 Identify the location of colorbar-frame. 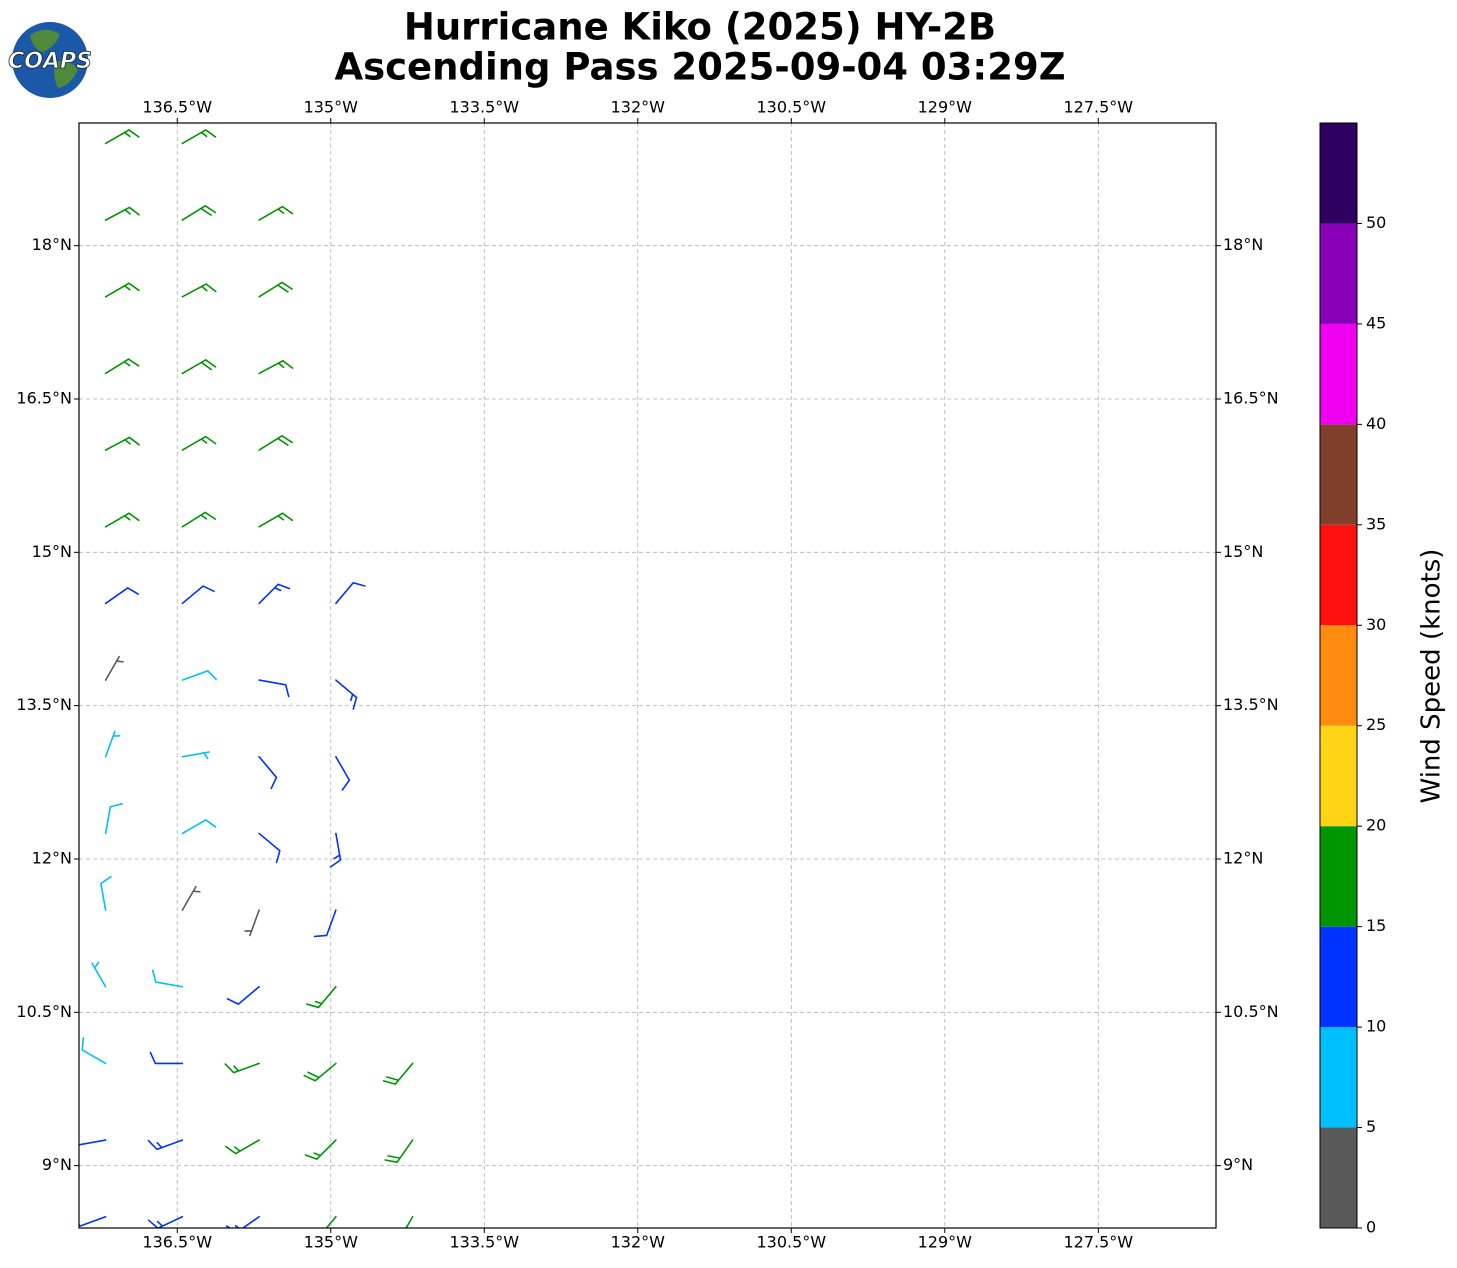
(1338, 675).